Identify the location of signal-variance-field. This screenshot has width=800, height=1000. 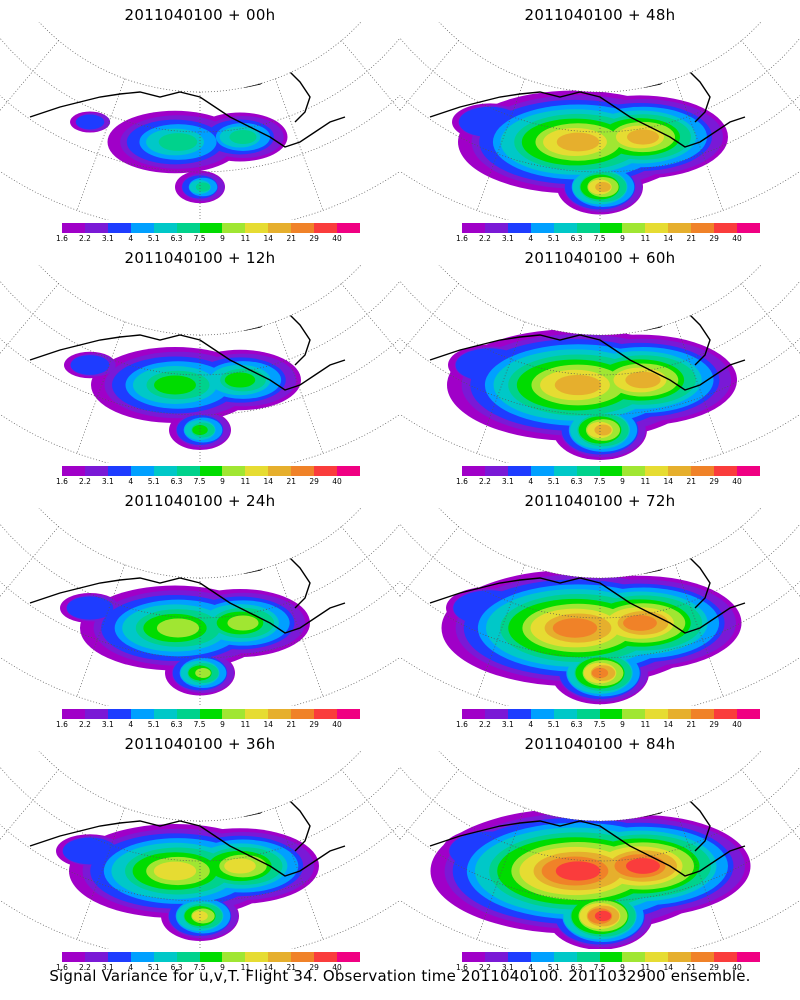
(187, 882).